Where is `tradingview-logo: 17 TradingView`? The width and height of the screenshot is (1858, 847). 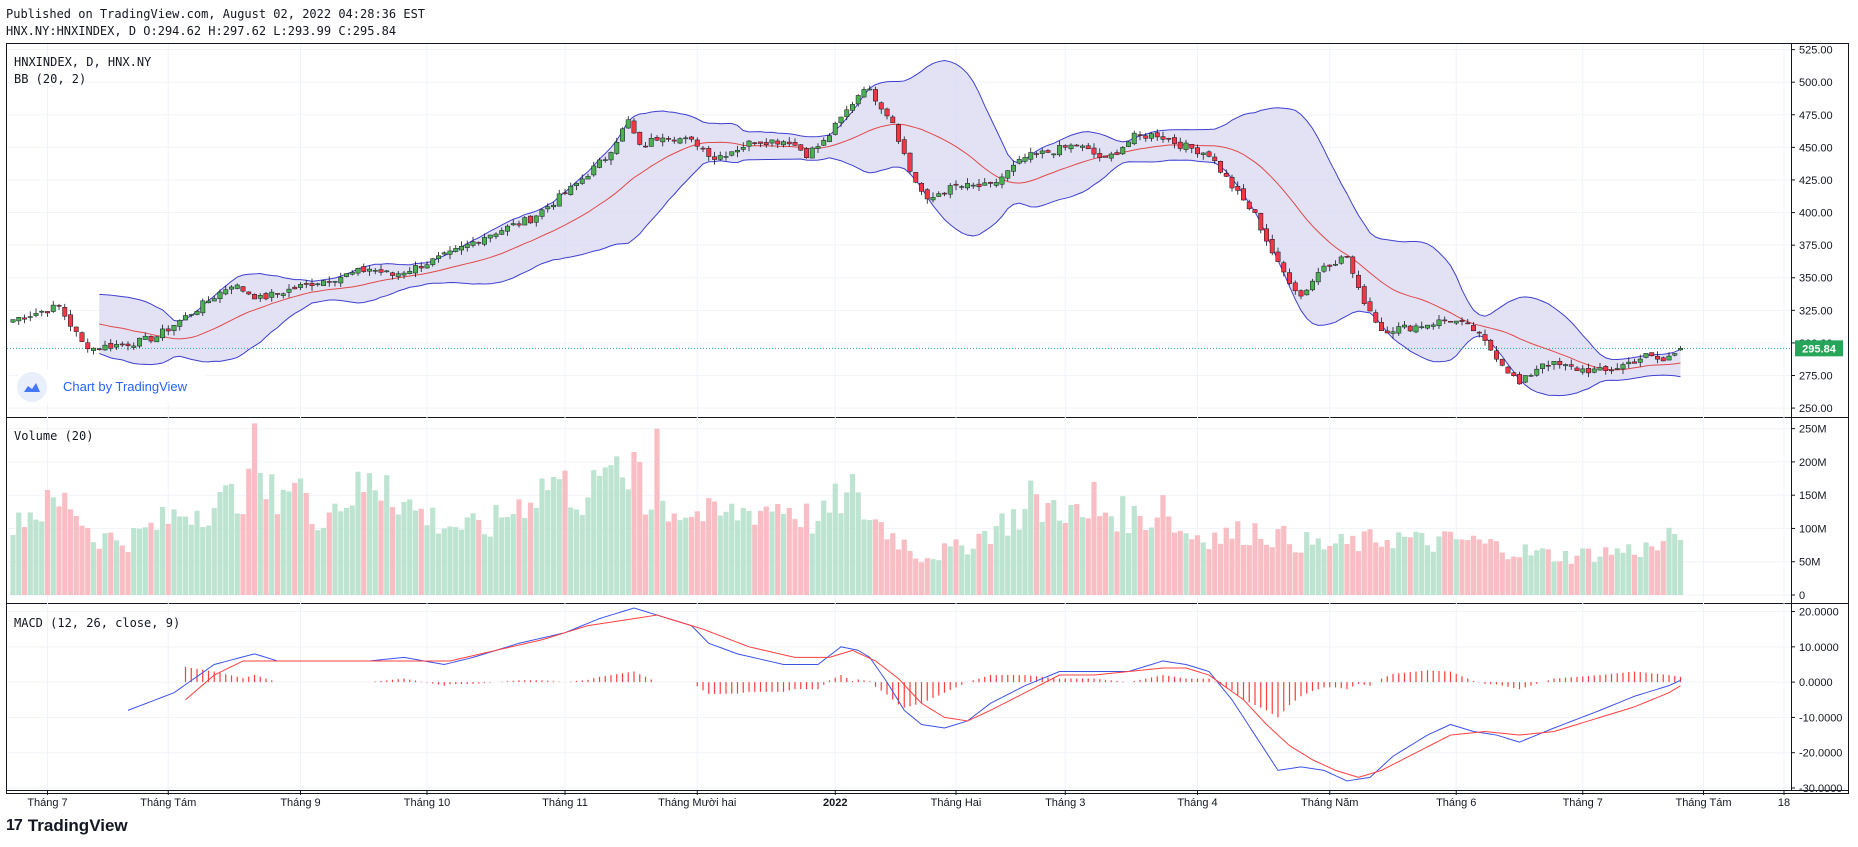
tradingview-logo: 17 TradingView is located at coordinates (67, 826).